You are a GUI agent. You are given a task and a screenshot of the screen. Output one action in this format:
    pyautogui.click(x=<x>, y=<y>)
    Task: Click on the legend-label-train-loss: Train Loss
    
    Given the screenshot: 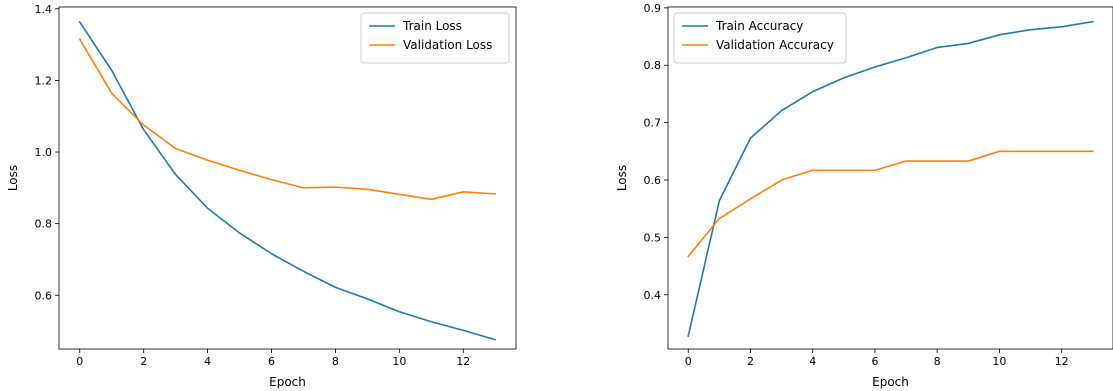 What is the action you would take?
    pyautogui.click(x=432, y=26)
    